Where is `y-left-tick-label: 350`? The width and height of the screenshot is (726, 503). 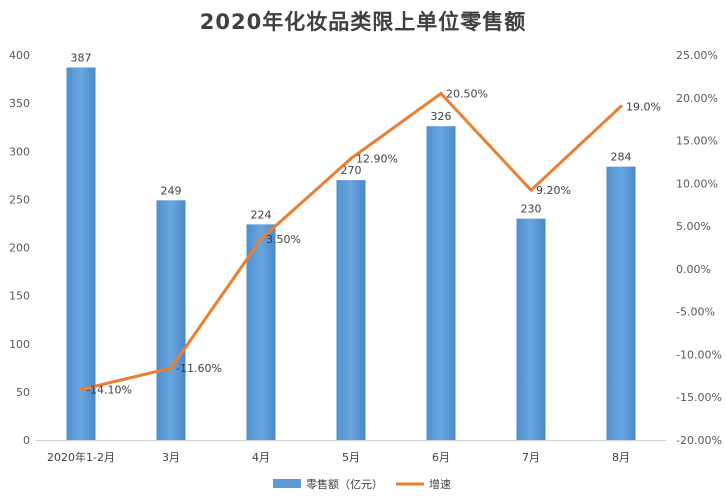
y-left-tick-label: 350 is located at coordinates (19, 103).